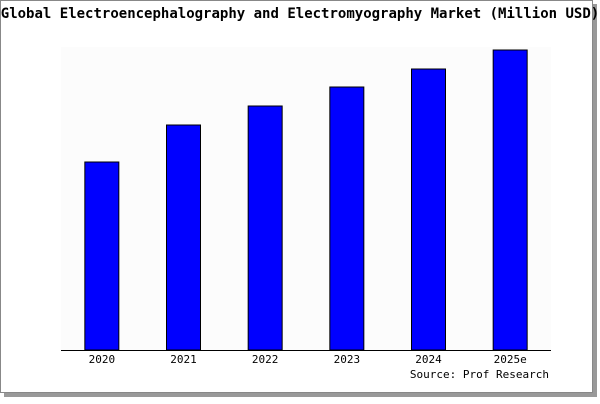  What do you see at coordinates (183, 359) in the screenshot?
I see `x-tick-label: 2021` at bounding box center [183, 359].